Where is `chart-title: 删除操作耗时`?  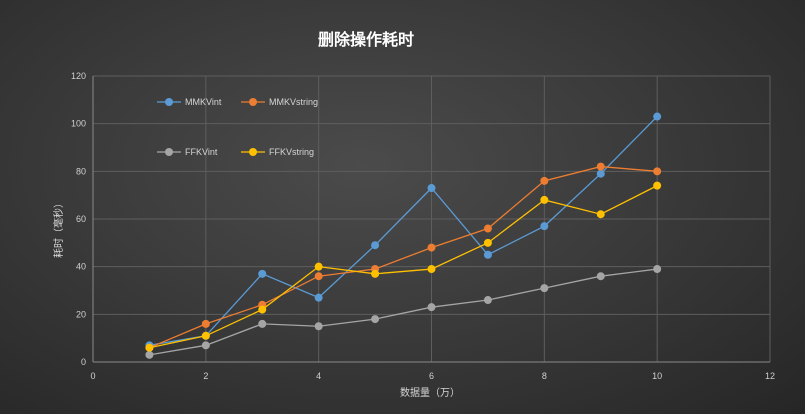 chart-title: 删除操作耗时 is located at coordinates (366, 39).